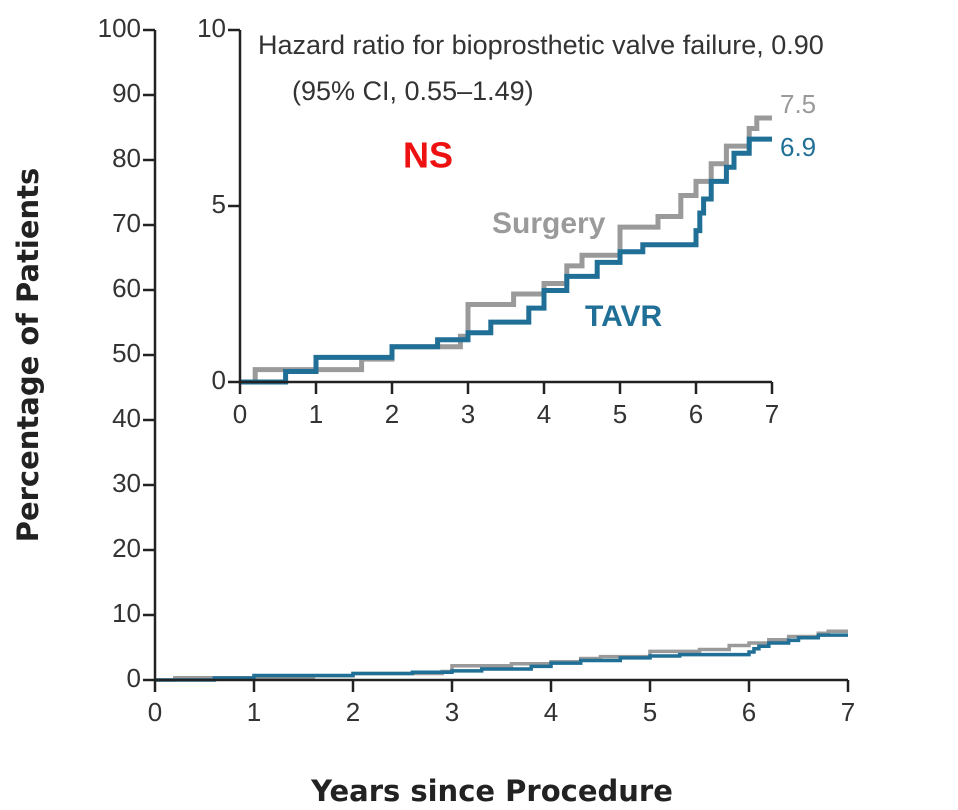  Describe the element at coordinates (126, 548) in the screenshot. I see `y-tick-label: 20` at that location.